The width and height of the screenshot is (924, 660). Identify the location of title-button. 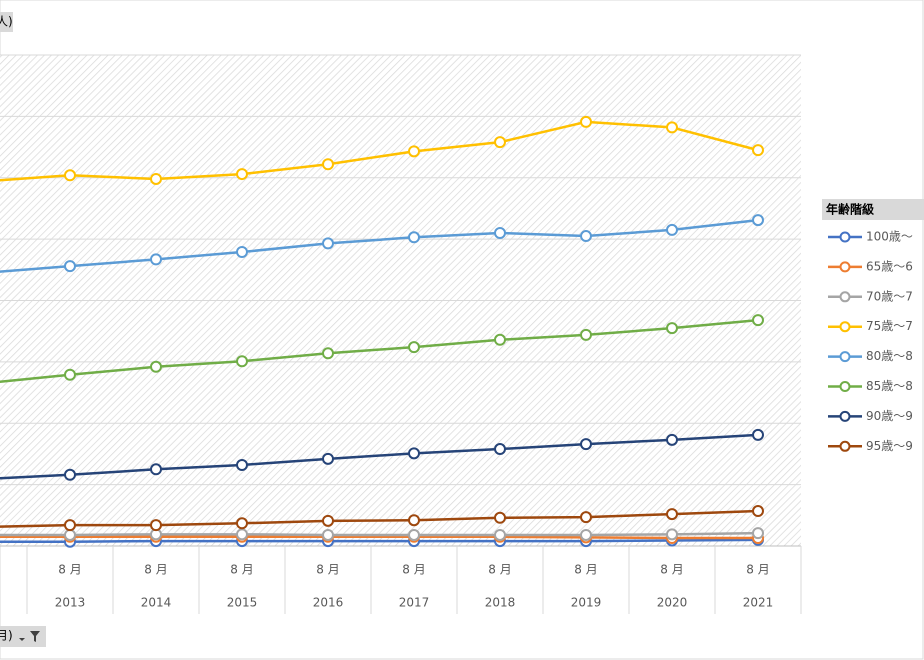
(6, 22).